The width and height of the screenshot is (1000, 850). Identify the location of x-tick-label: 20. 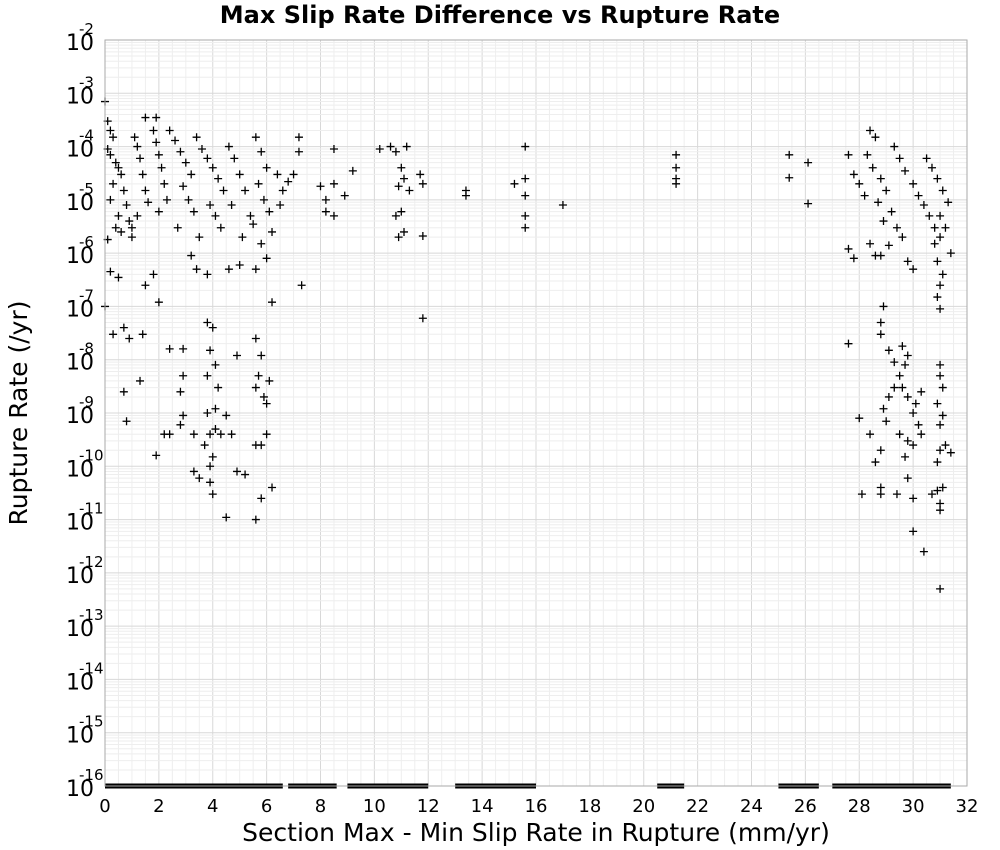
(643, 806).